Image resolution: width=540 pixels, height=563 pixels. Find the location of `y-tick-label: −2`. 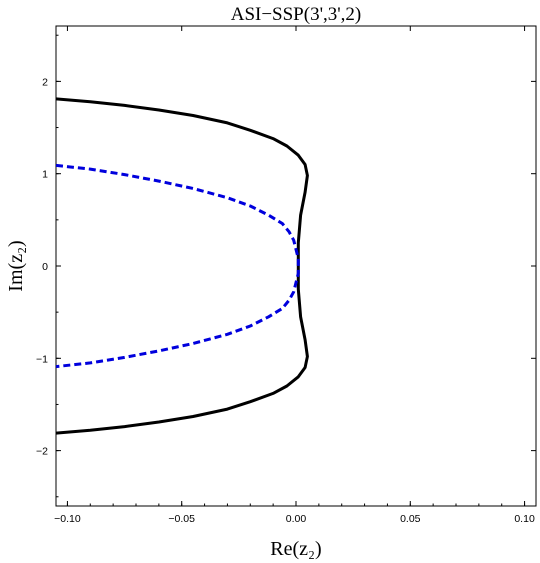

y-tick-label: −2 is located at coordinates (42, 452).